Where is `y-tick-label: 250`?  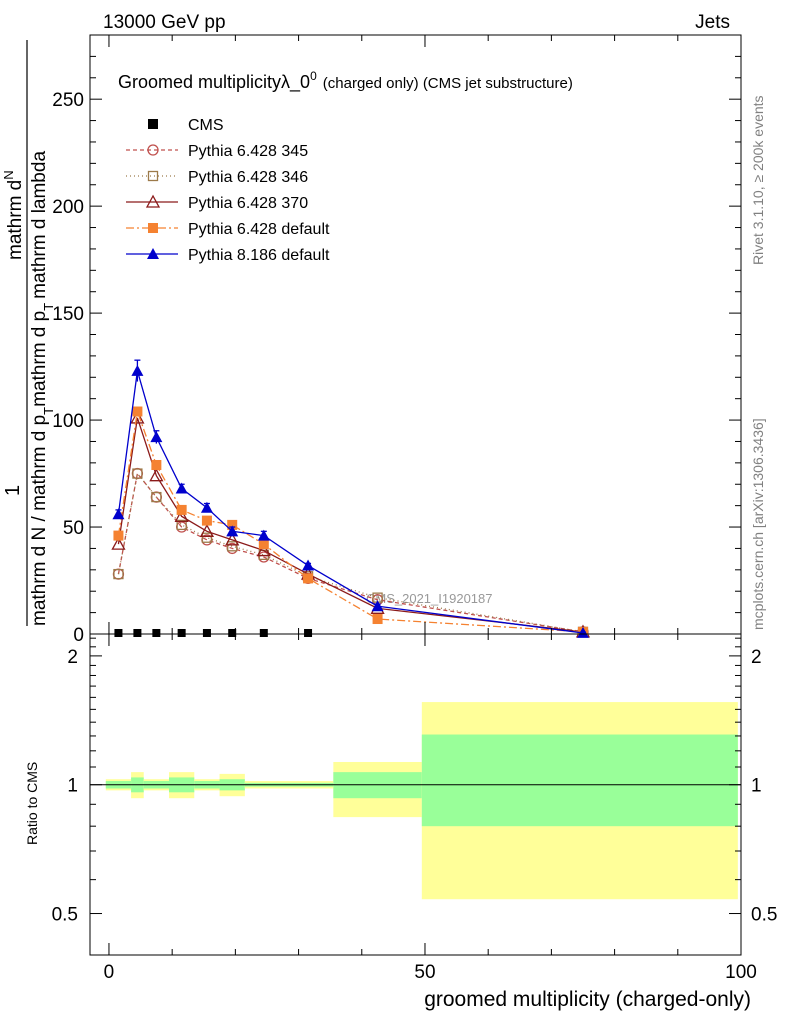
y-tick-label: 250 is located at coordinates (68, 100).